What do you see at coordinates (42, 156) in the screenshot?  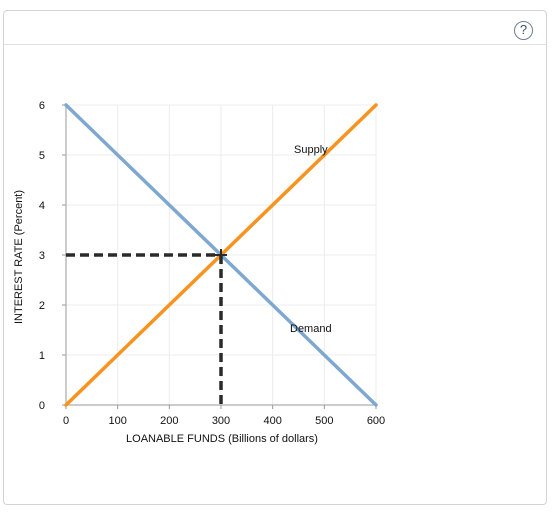 I see `y-tick-label-5: 5` at bounding box center [42, 156].